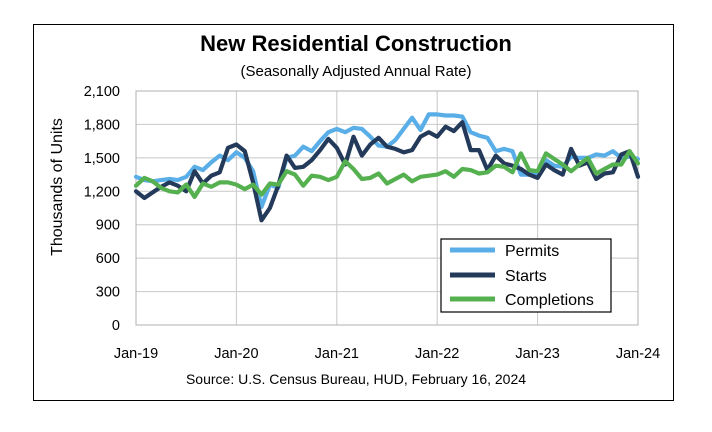 This screenshot has height=432, width=712. I want to click on legend-label-starts: Starts, so click(526, 276).